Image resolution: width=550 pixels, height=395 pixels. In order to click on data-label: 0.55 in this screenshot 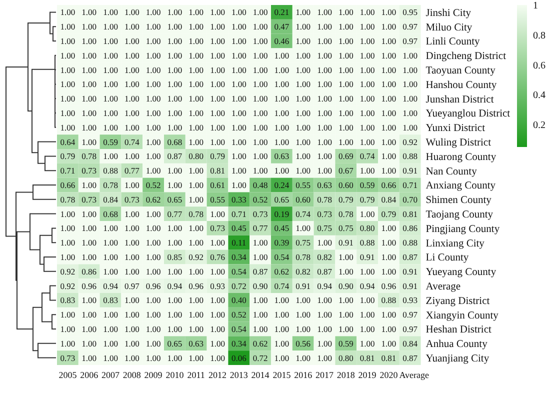, I will do `click(303, 185)`.